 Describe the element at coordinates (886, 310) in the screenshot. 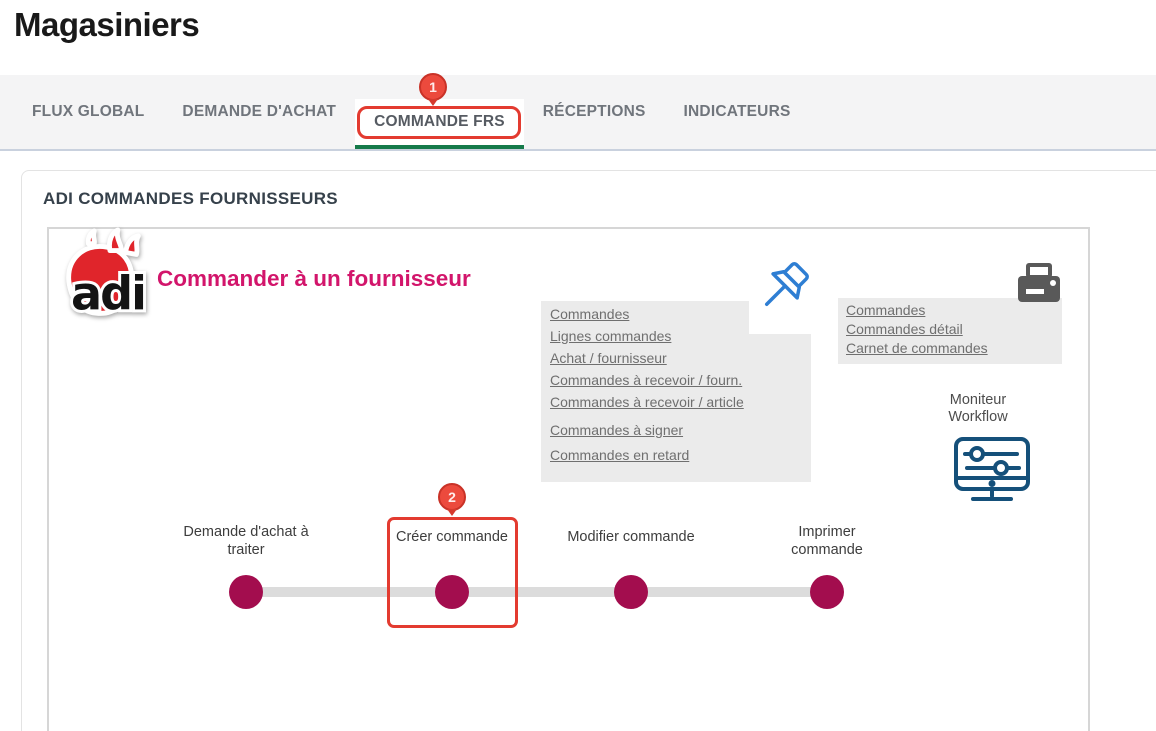

I see `link-print-commandes: Commandes` at that location.